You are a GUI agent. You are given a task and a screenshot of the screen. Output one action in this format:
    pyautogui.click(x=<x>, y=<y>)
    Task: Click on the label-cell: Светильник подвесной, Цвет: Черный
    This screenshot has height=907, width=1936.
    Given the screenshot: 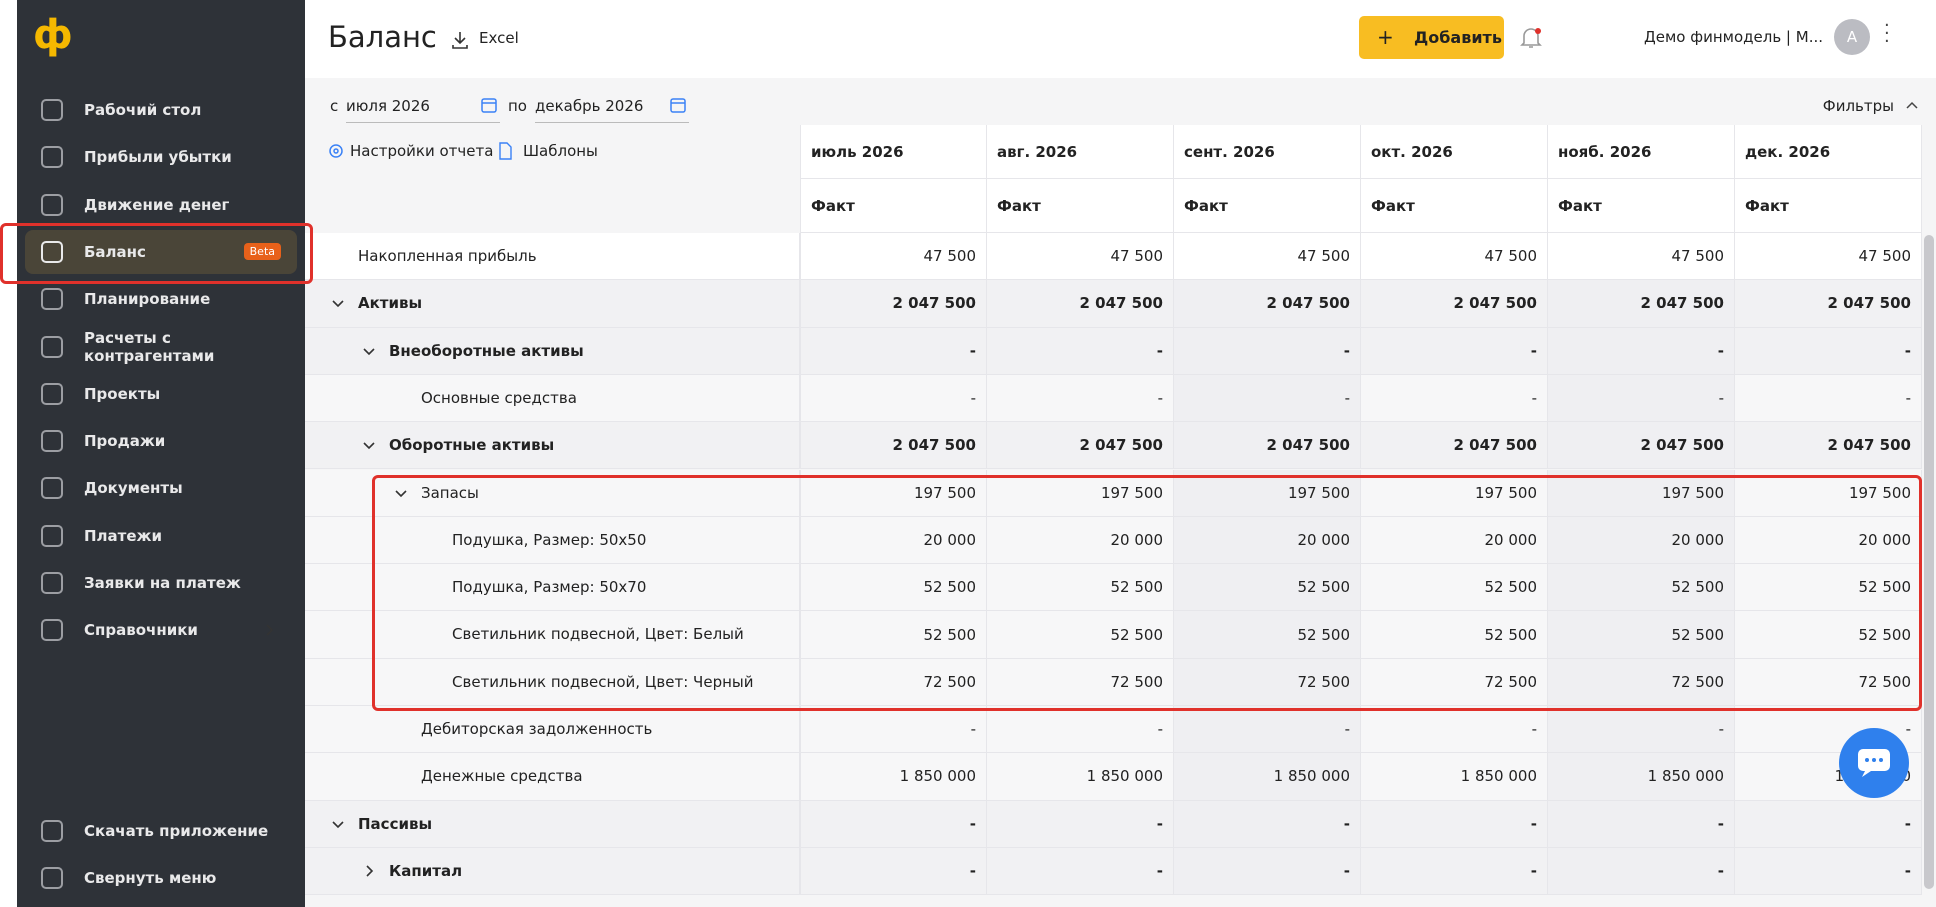 What is the action you would take?
    pyautogui.click(x=552, y=682)
    